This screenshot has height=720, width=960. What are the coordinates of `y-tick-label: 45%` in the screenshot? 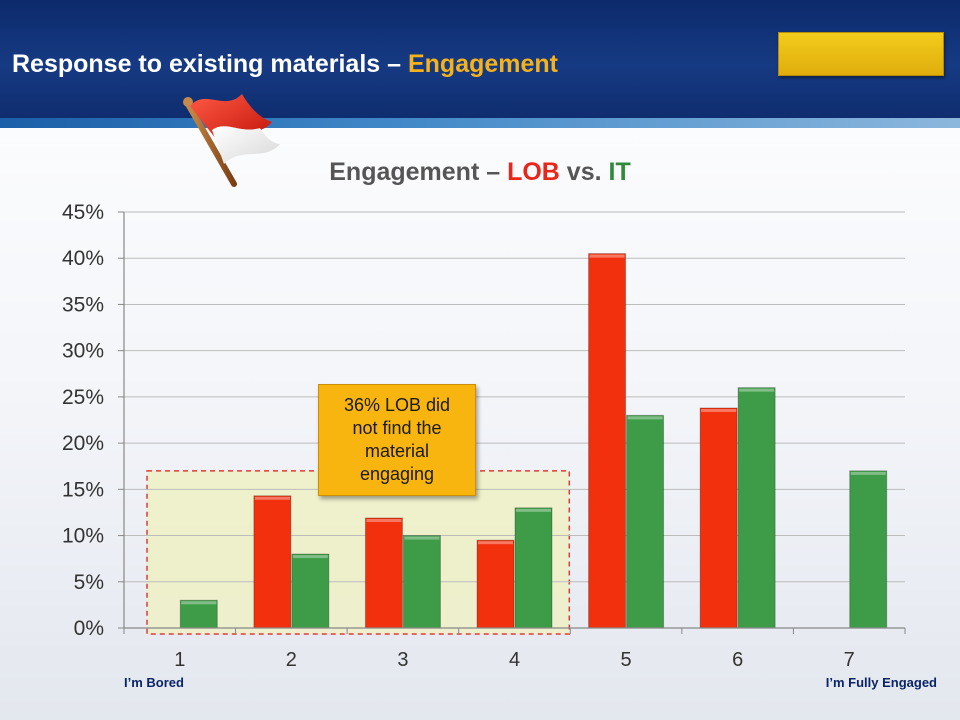 It's located at (83, 212).